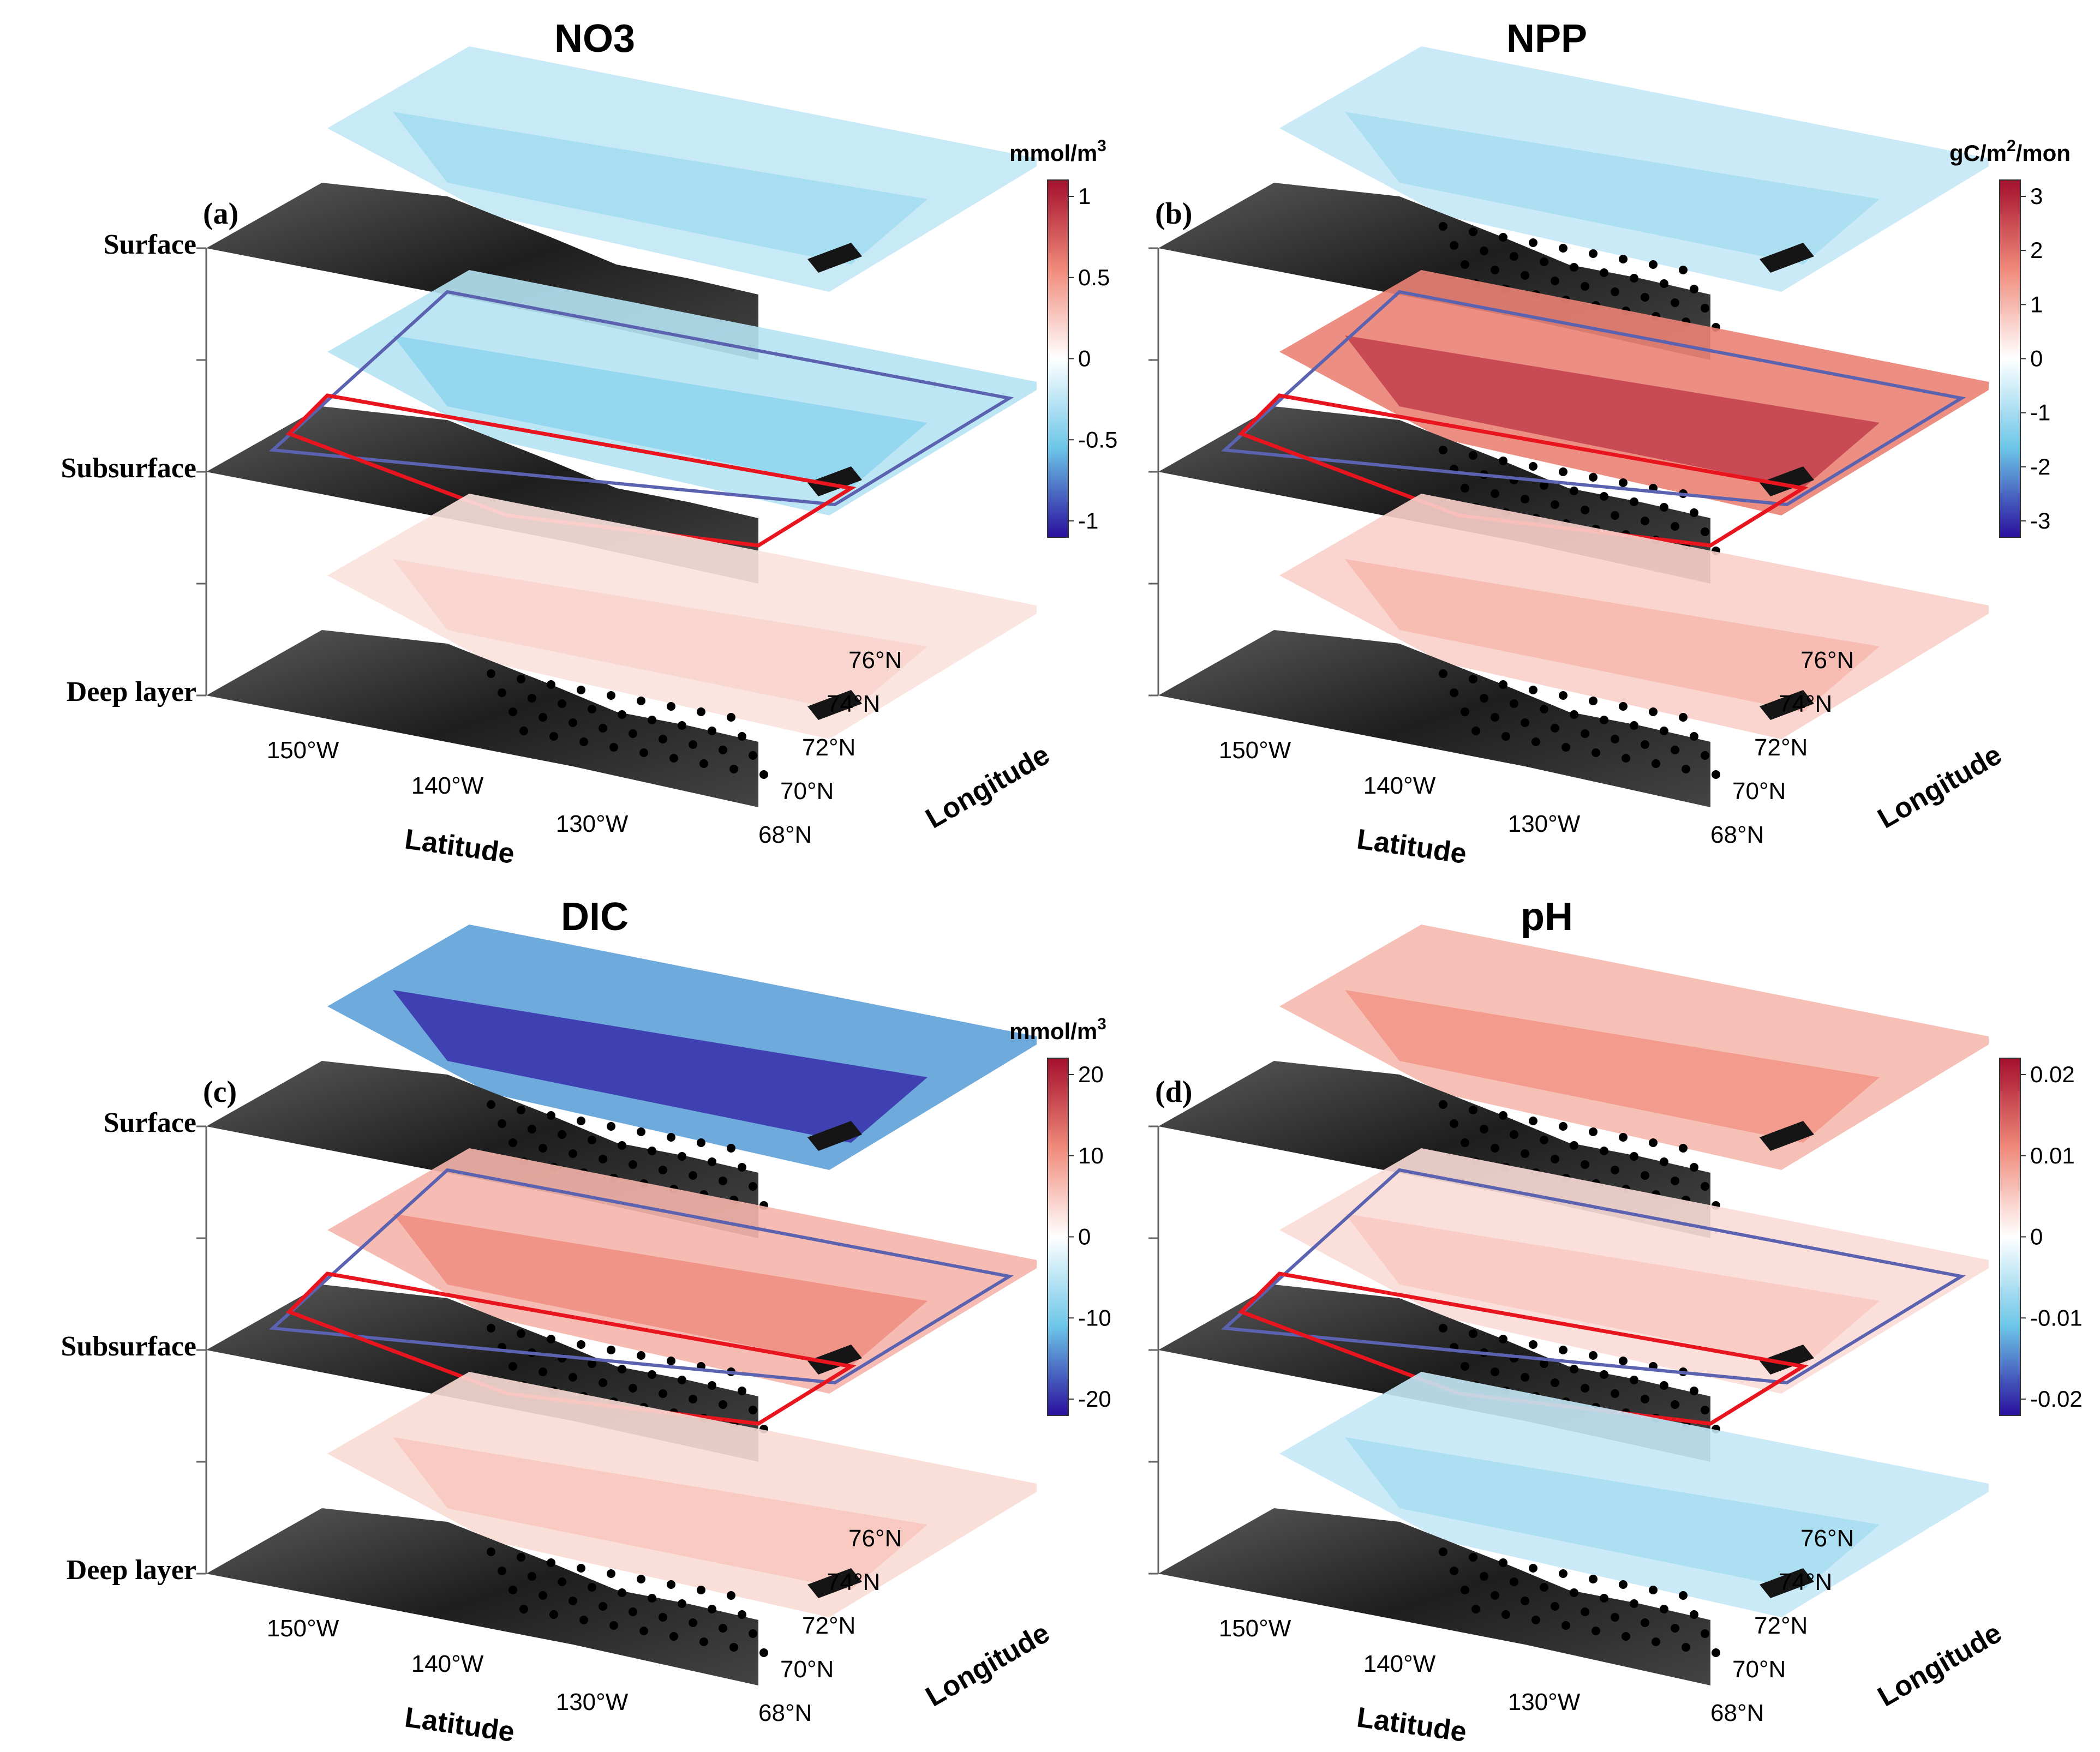 This screenshot has height=1752, width=2100. What do you see at coordinates (2036, 304) in the screenshot?
I see `colorbar-tick-label: 1` at bounding box center [2036, 304].